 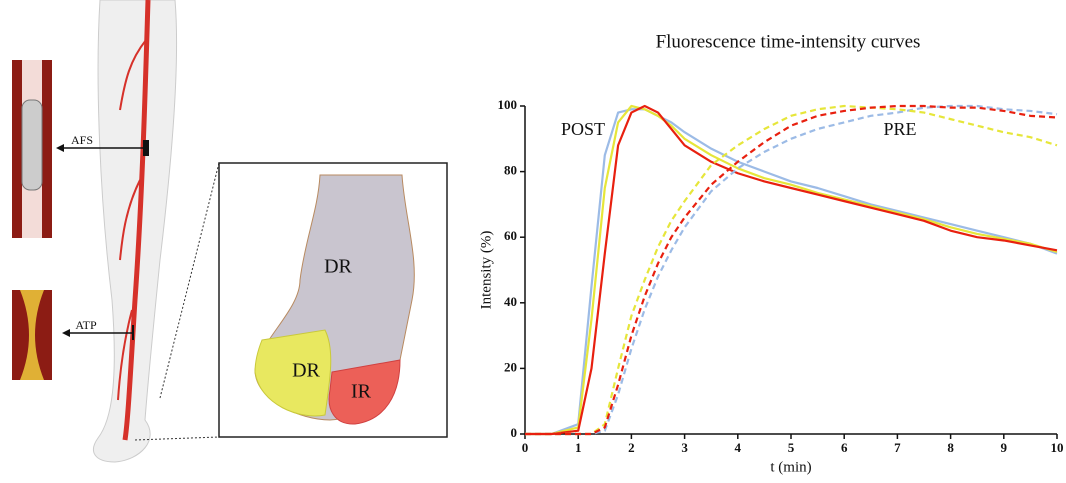 I want to click on annotation: PRE, so click(x=899, y=129).